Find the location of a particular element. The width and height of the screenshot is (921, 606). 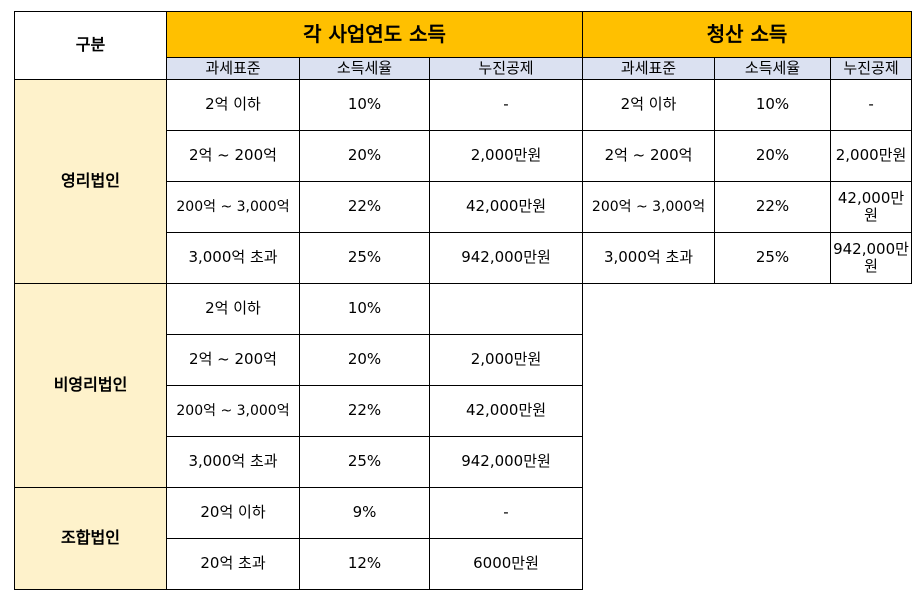

base-cell: 20억 이하 is located at coordinates (233, 513).